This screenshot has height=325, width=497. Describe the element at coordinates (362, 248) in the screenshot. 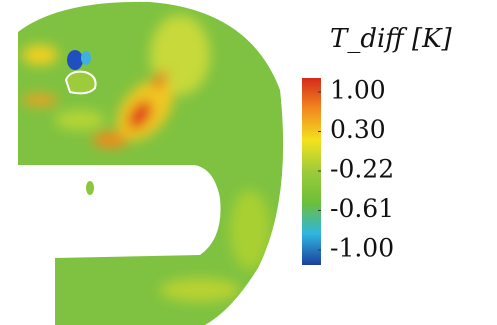

I see `colorbar-tick-label: -1.00` at that location.